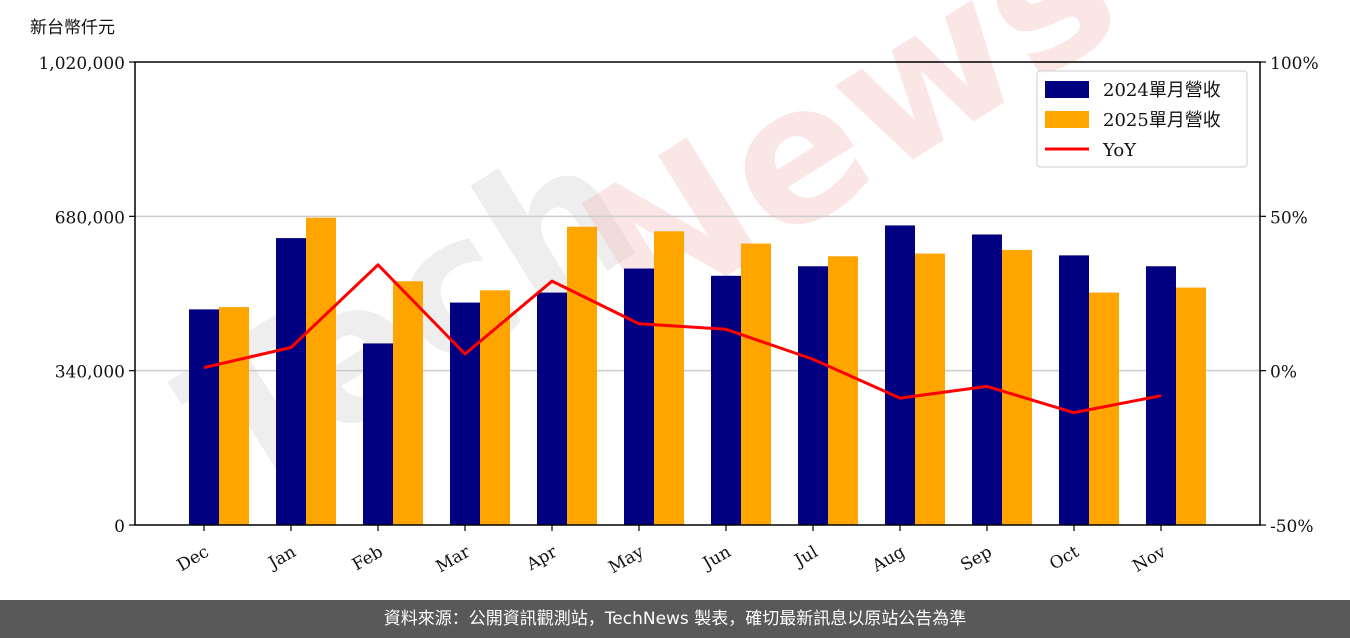 This screenshot has width=1350, height=638. Describe the element at coordinates (888, 559) in the screenshot. I see `x-tick-label: Aug` at that location.